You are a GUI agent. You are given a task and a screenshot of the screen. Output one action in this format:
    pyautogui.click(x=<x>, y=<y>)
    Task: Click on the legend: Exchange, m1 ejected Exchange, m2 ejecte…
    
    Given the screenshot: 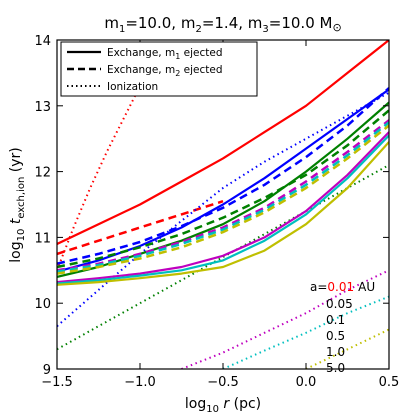 What is the action you would take?
    pyautogui.click(x=159, y=69)
    